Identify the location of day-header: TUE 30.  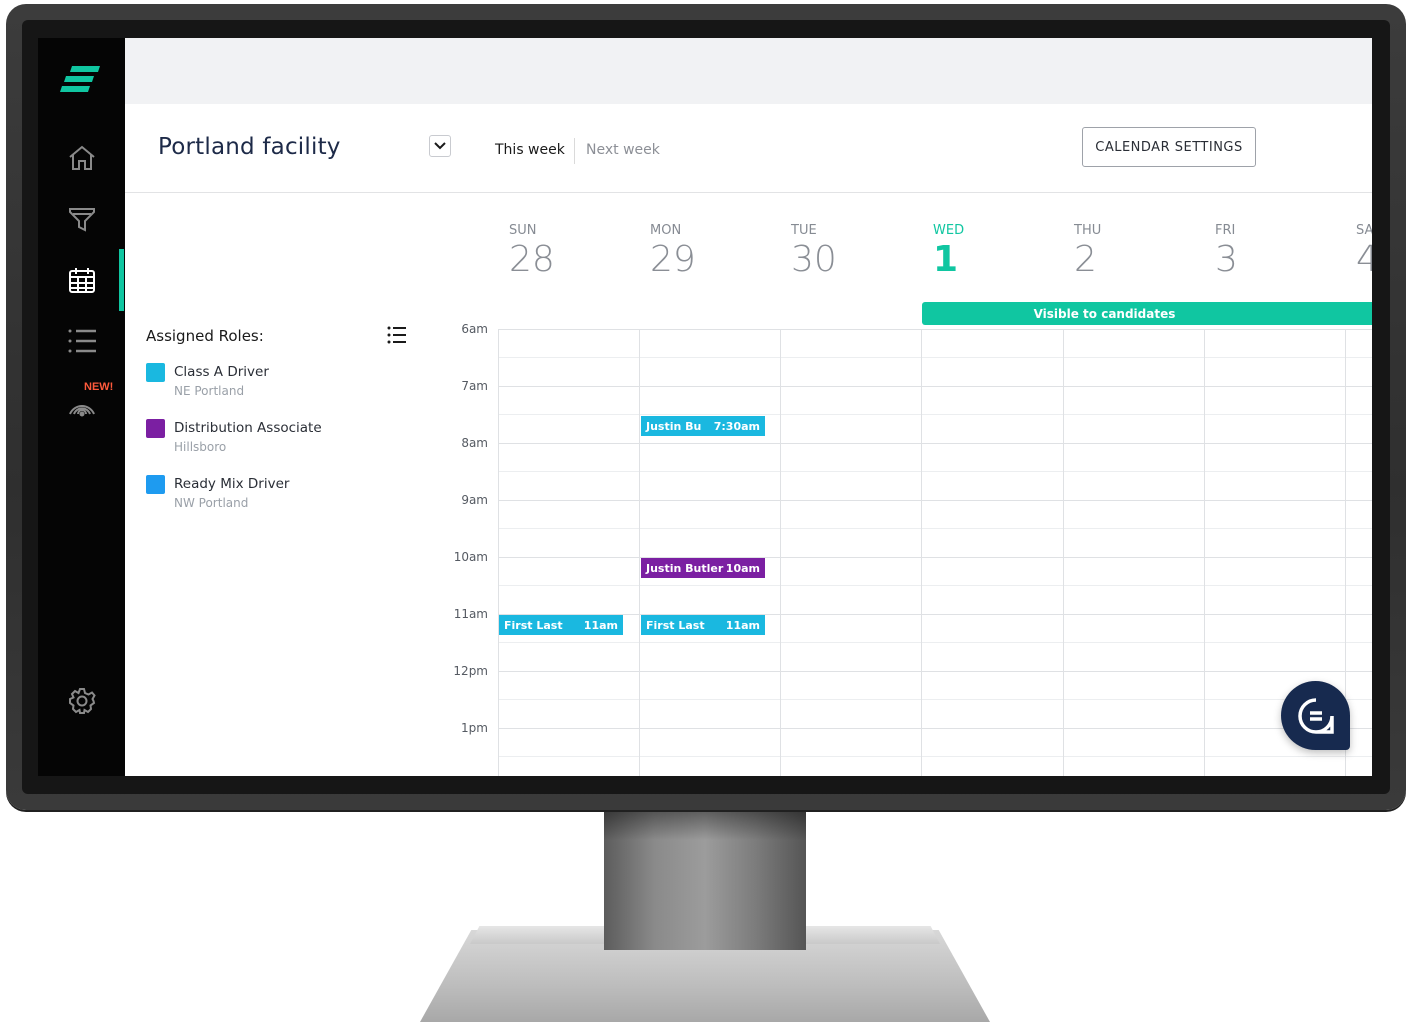
(861, 251).